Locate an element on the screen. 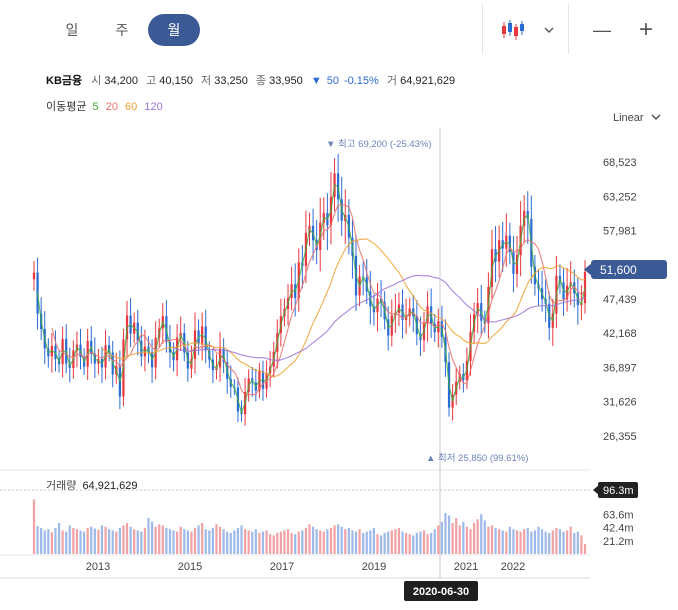 Image resolution: width=678 pixels, height=610 pixels. volume-bars is located at coordinates (309, 526).